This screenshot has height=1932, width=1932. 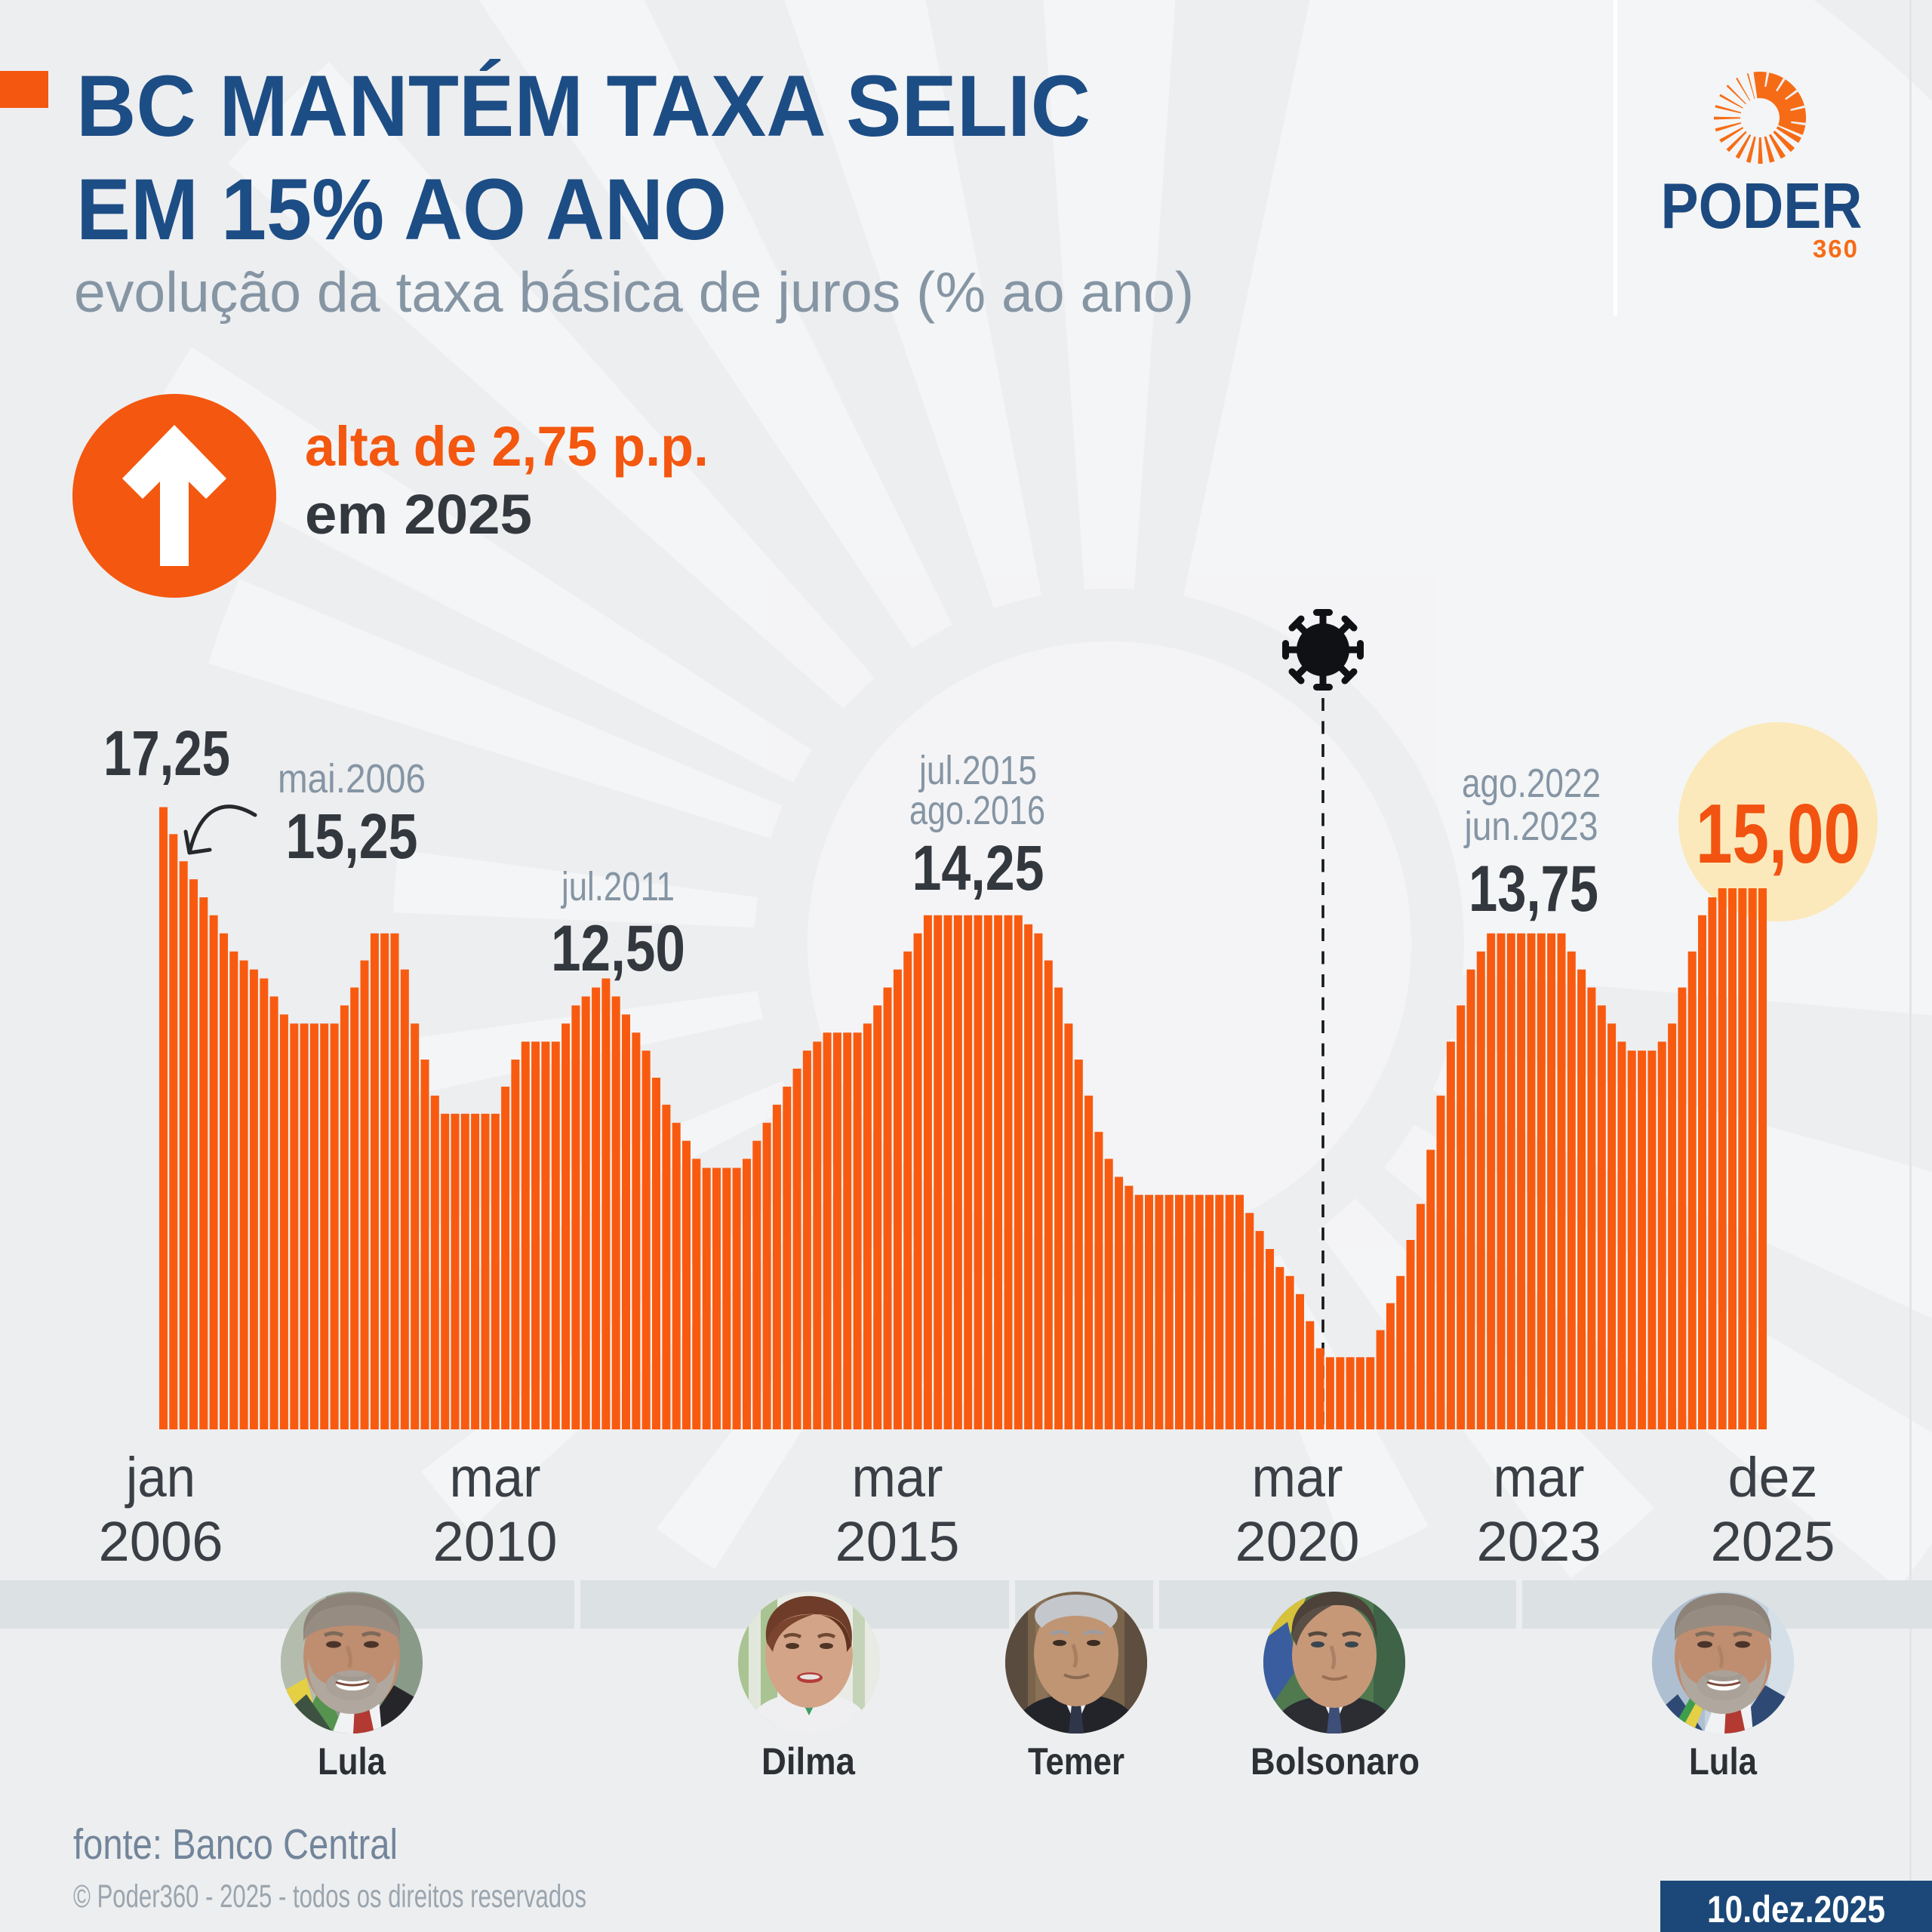 I want to click on svg-text: 14,25, so click(x=978, y=867).